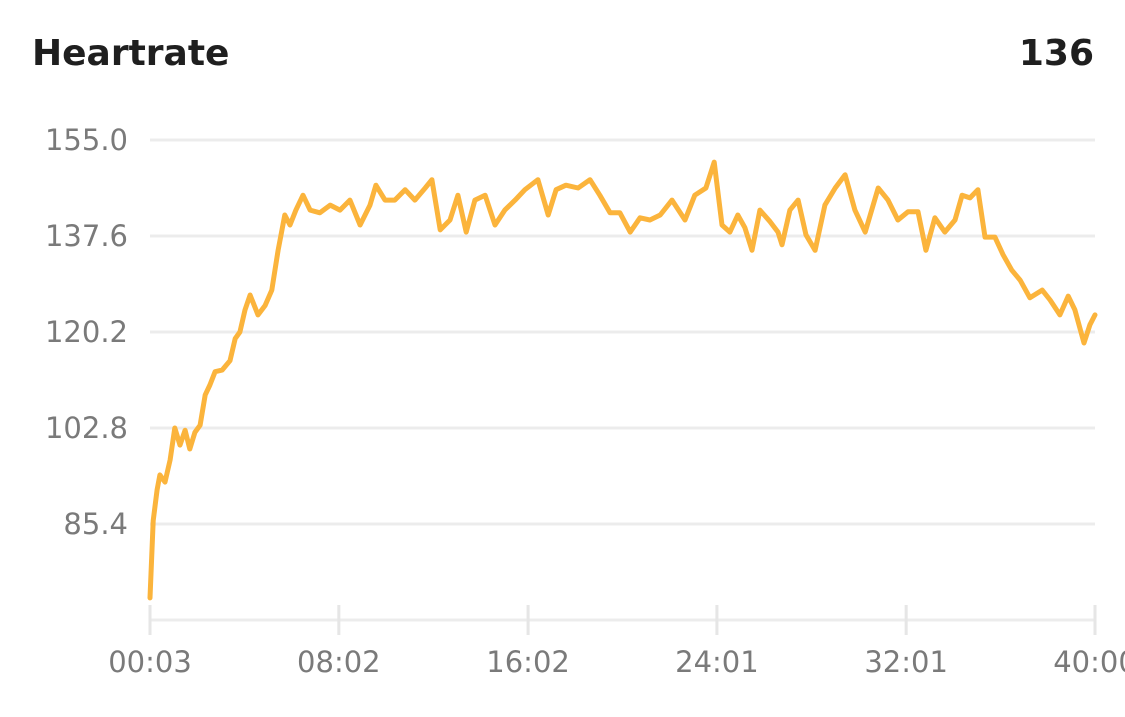  I want to click on y-tick-label: 85.4, so click(95, 524).